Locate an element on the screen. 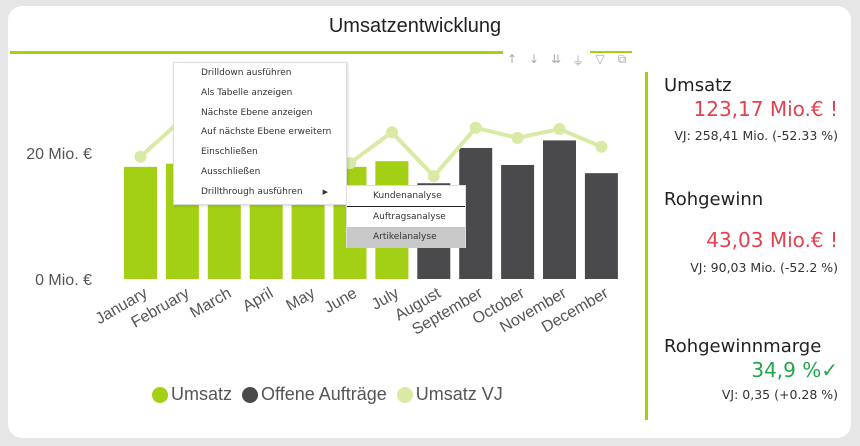 The height and width of the screenshot is (446, 860). kpi-value: 43,03 Mio.€ ! is located at coordinates (772, 240).